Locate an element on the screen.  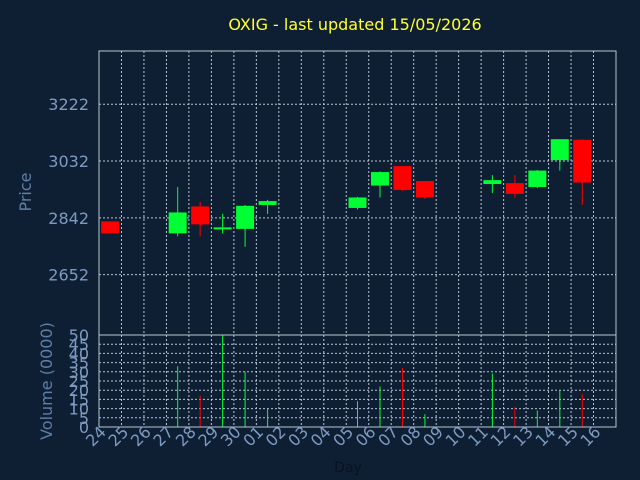
price-y-tick-label: 2842 is located at coordinates (68, 218).